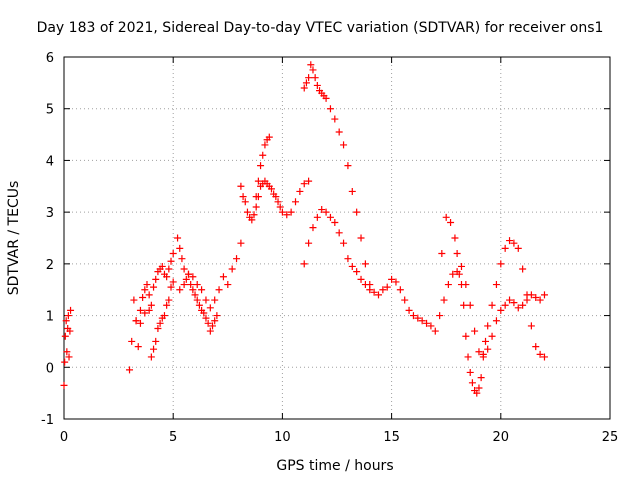 The image size is (640, 480). I want to click on series-track-k, so click(493, 305).